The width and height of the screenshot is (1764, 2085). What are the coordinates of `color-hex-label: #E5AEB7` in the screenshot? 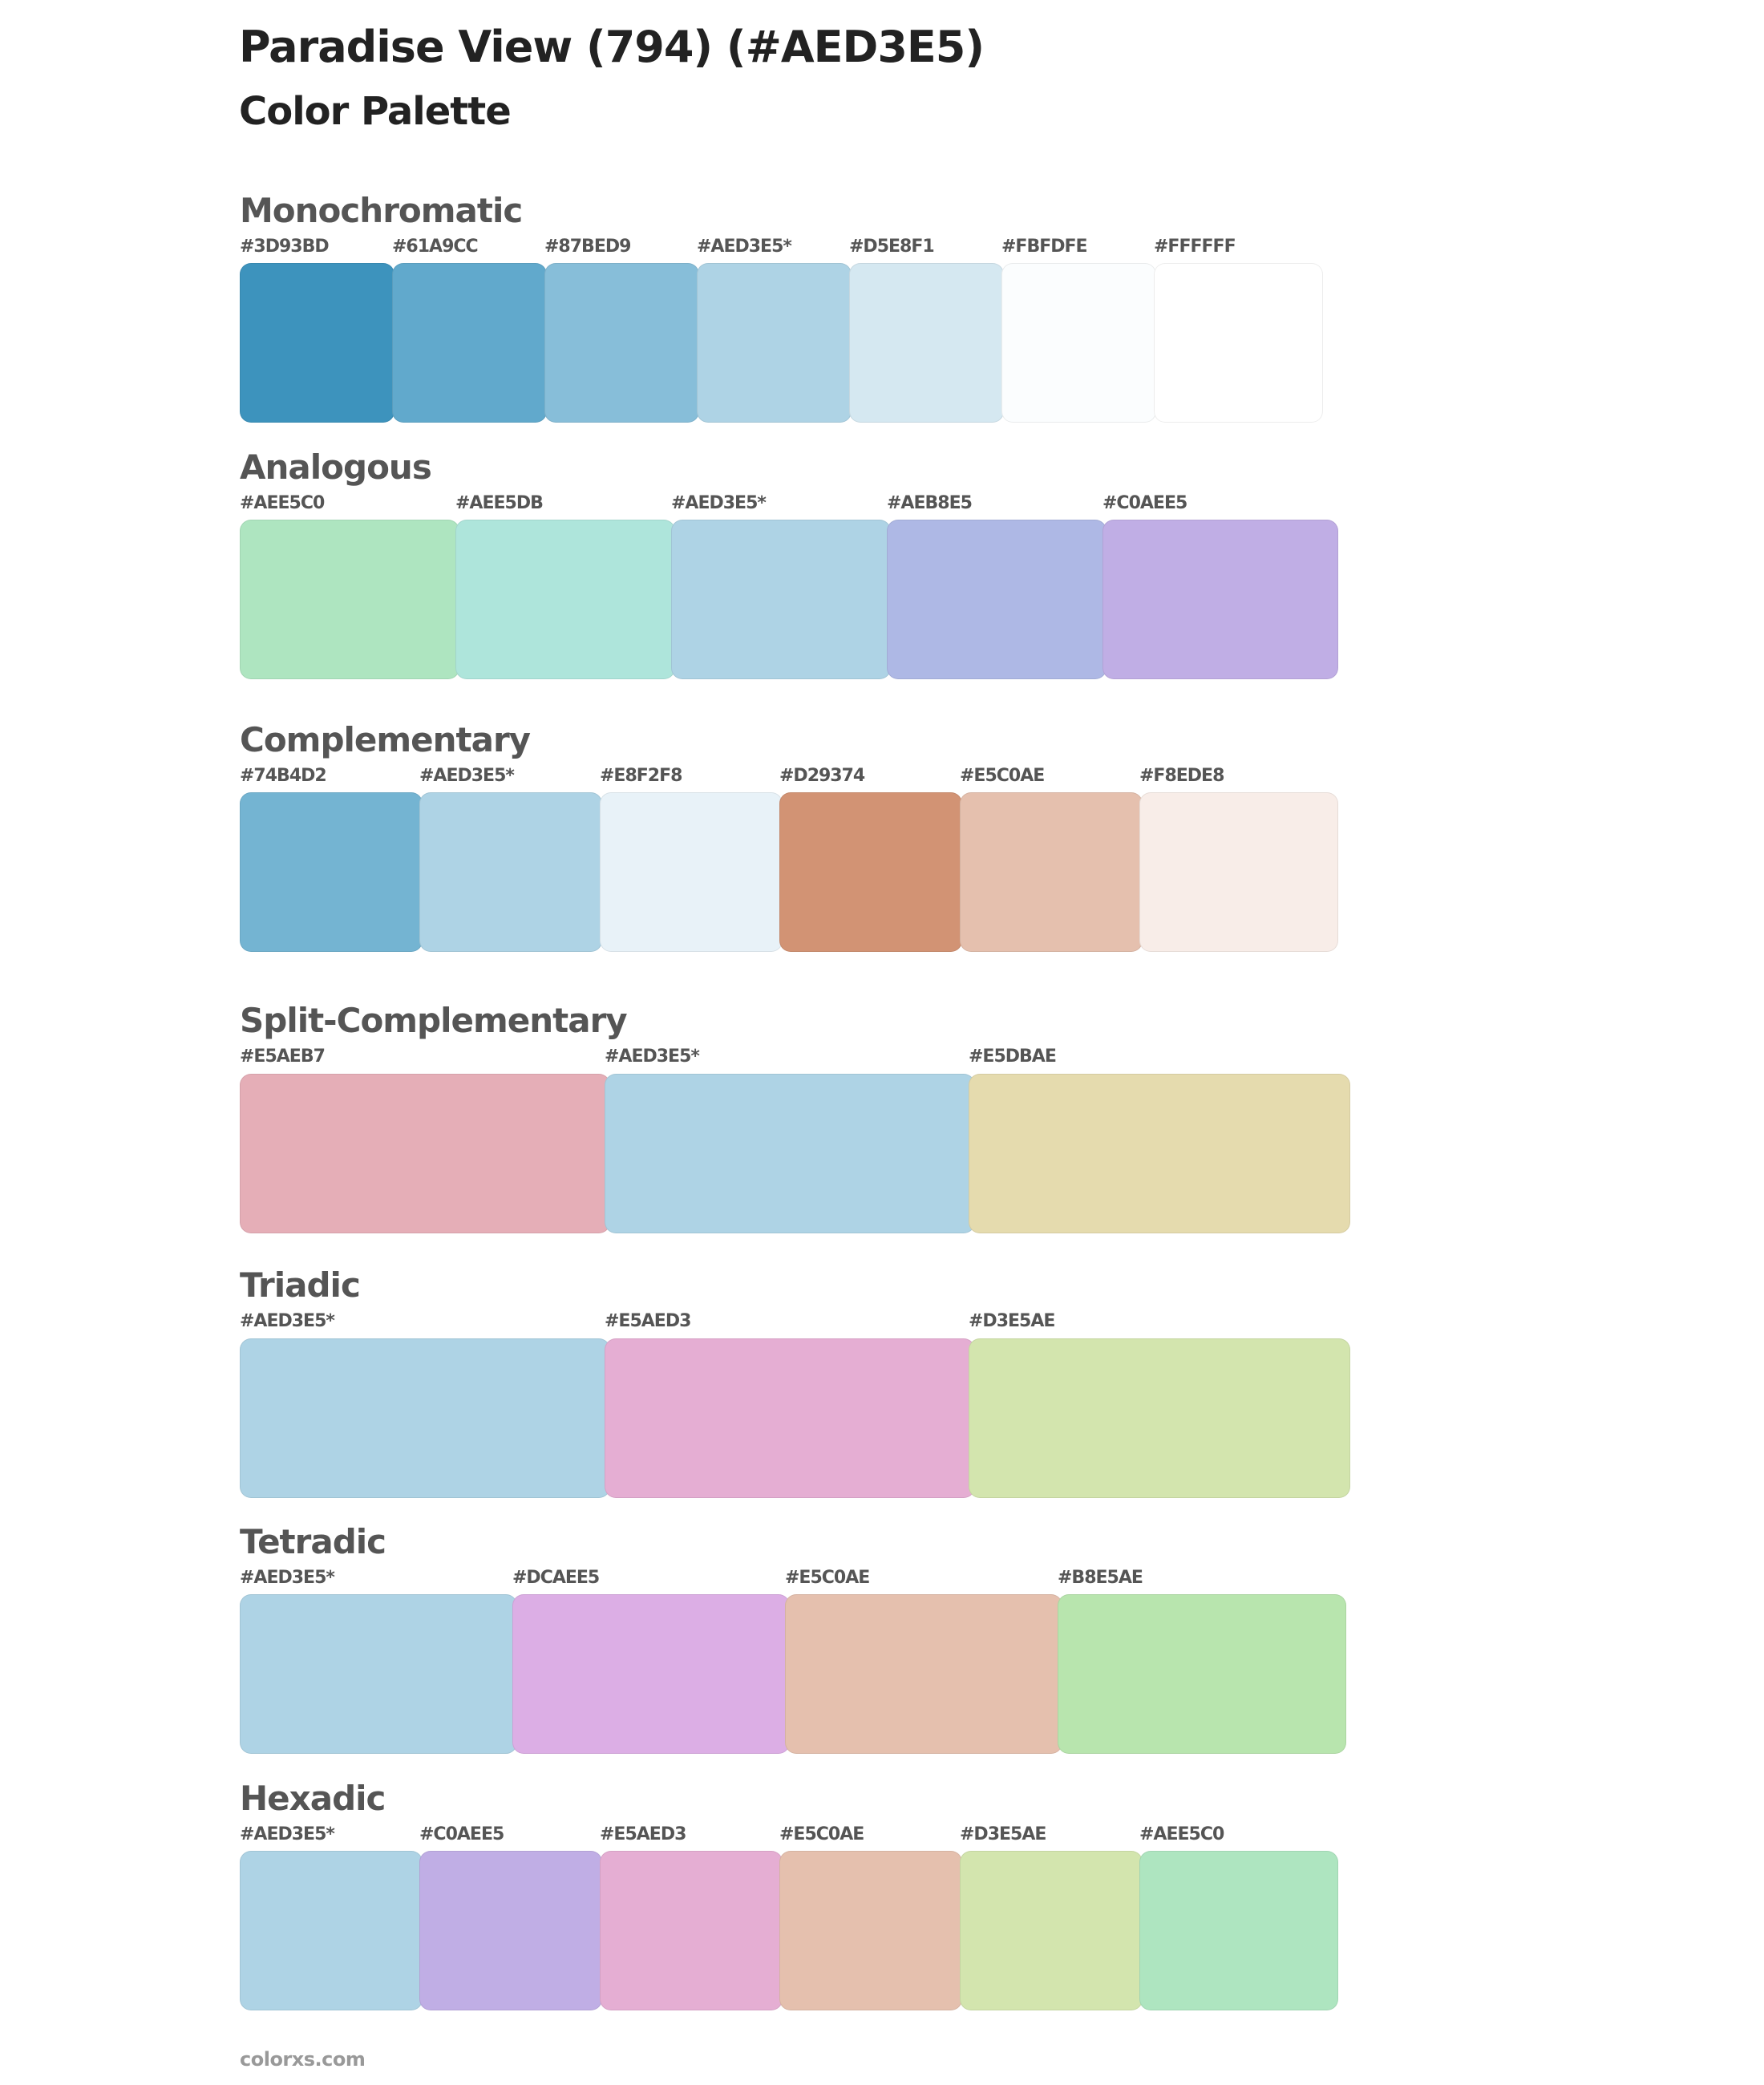 It's located at (283, 1057).